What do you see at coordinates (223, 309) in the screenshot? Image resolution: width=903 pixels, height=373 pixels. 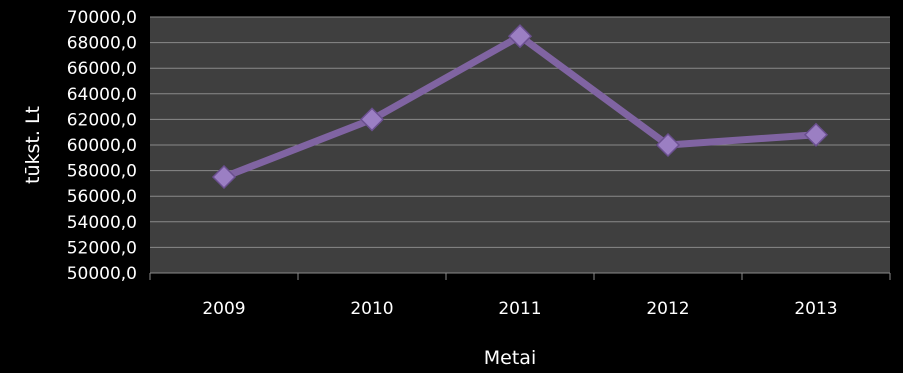 I see `x-tick-label: 2009` at bounding box center [223, 309].